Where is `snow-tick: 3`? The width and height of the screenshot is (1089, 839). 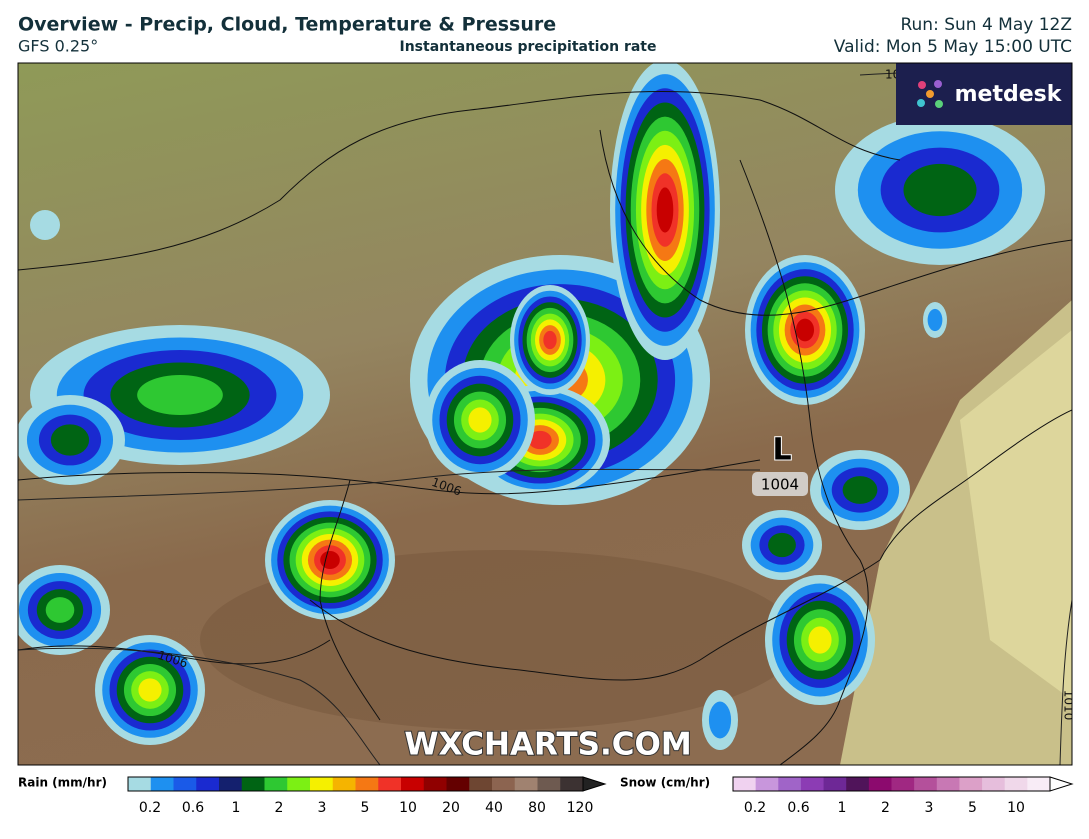 snow-tick: 3 is located at coordinates (929, 808).